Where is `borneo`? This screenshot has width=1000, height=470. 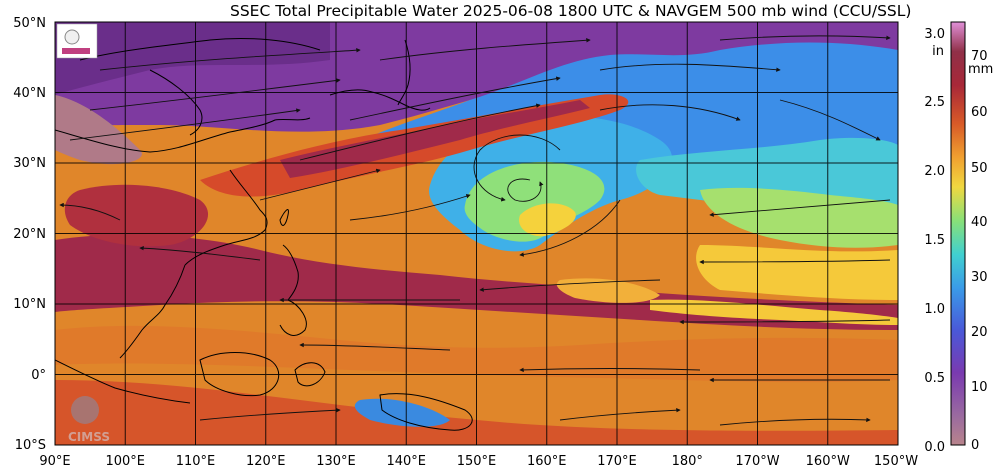
borneo is located at coordinates (239, 374).